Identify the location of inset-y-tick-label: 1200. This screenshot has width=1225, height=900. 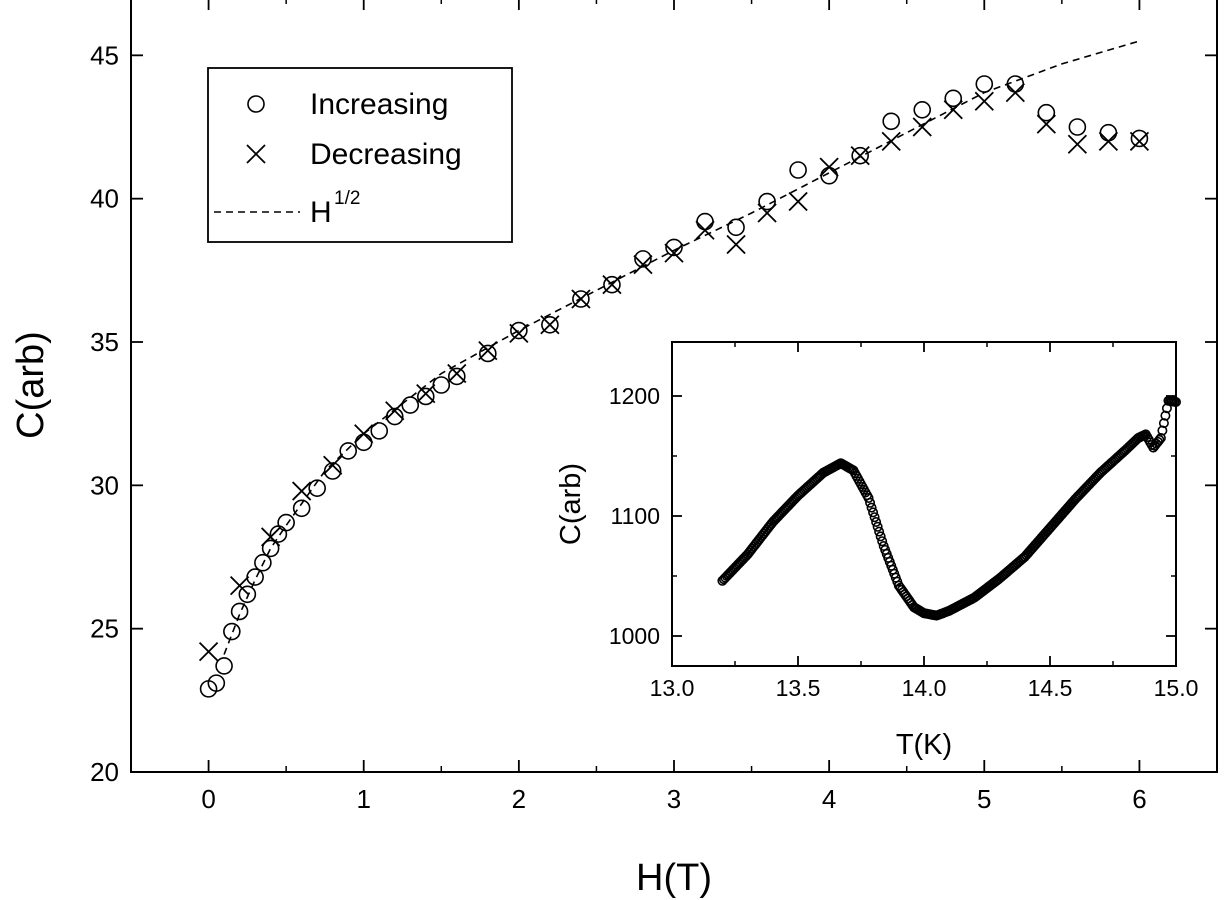
(634, 396).